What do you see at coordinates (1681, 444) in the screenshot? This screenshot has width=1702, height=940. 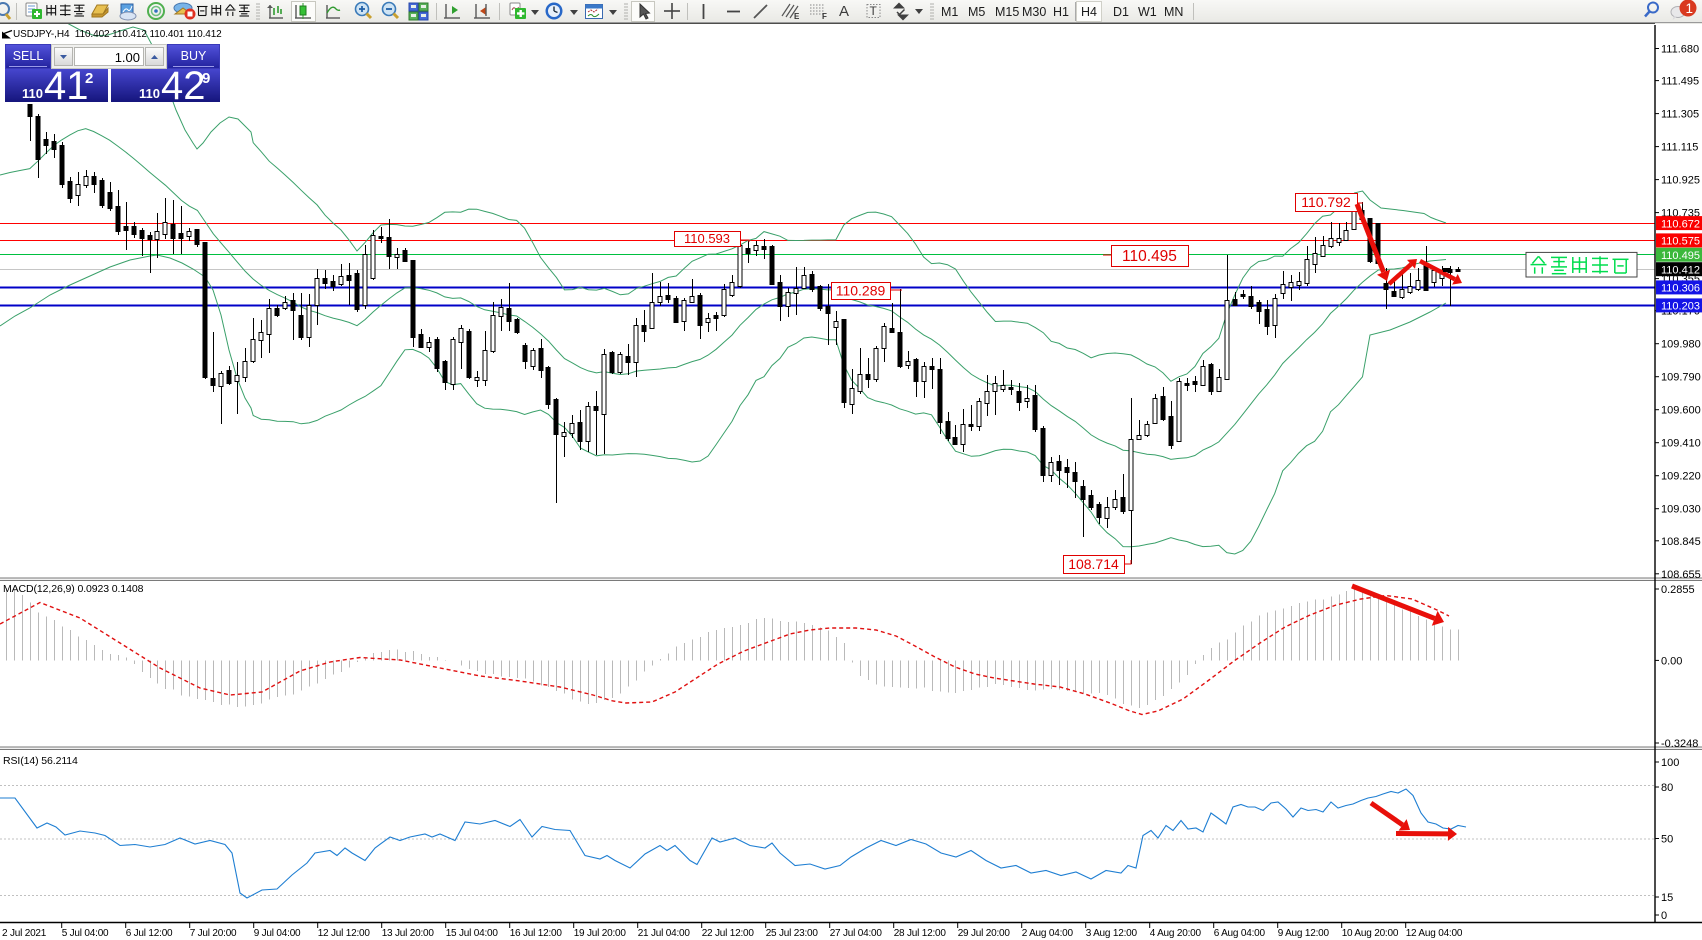 I see `svg-text: 109.410` at bounding box center [1681, 444].